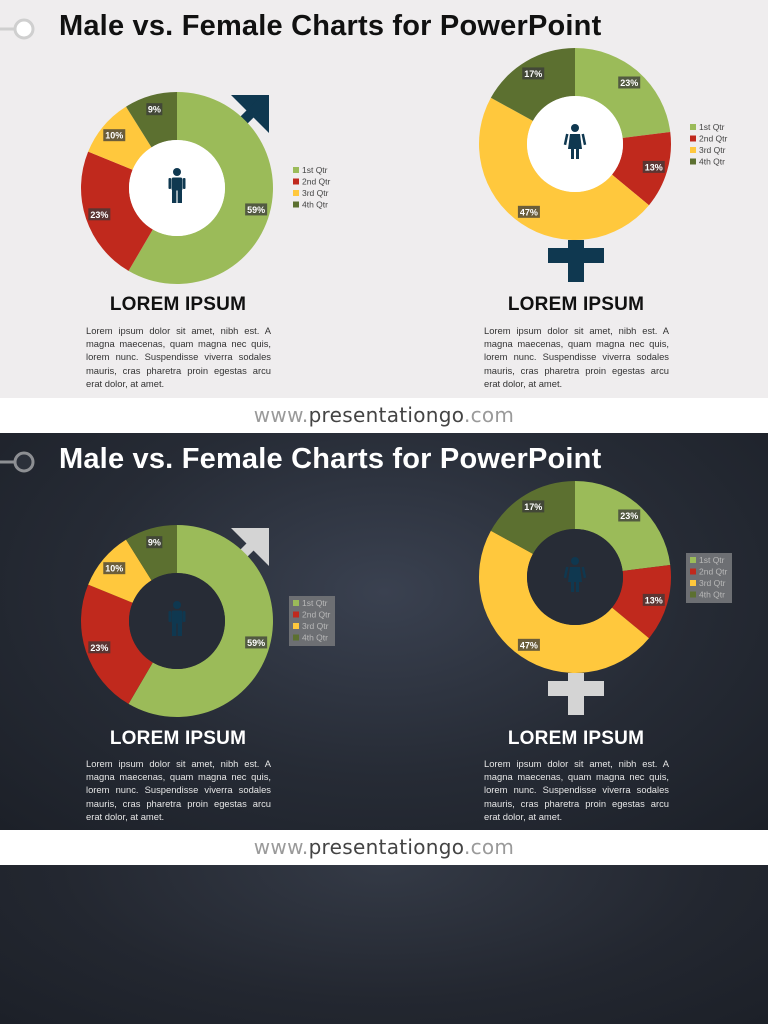  I want to click on footer-prefix: www., so click(281, 415).